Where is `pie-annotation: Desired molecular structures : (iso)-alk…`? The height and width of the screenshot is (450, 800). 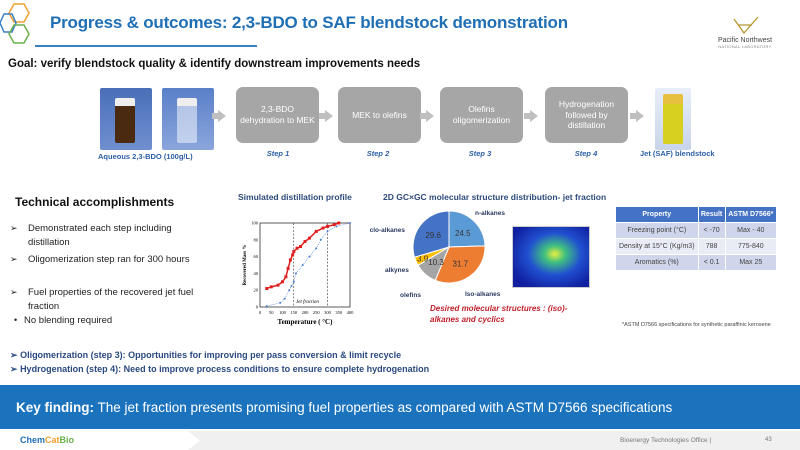 pie-annotation: Desired molecular structures : (iso)-alk… is located at coordinates (499, 314).